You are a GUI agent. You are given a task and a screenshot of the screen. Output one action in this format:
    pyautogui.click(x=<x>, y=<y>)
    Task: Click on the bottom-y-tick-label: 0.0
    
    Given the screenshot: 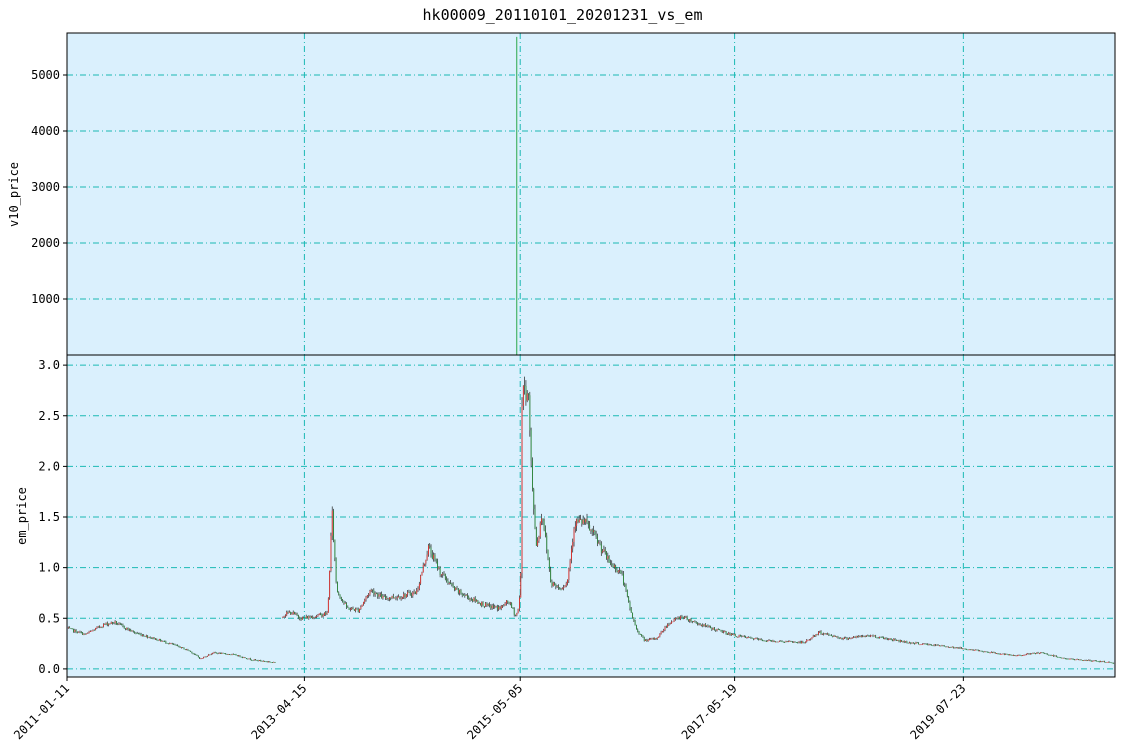 What is the action you would take?
    pyautogui.click(x=49, y=669)
    